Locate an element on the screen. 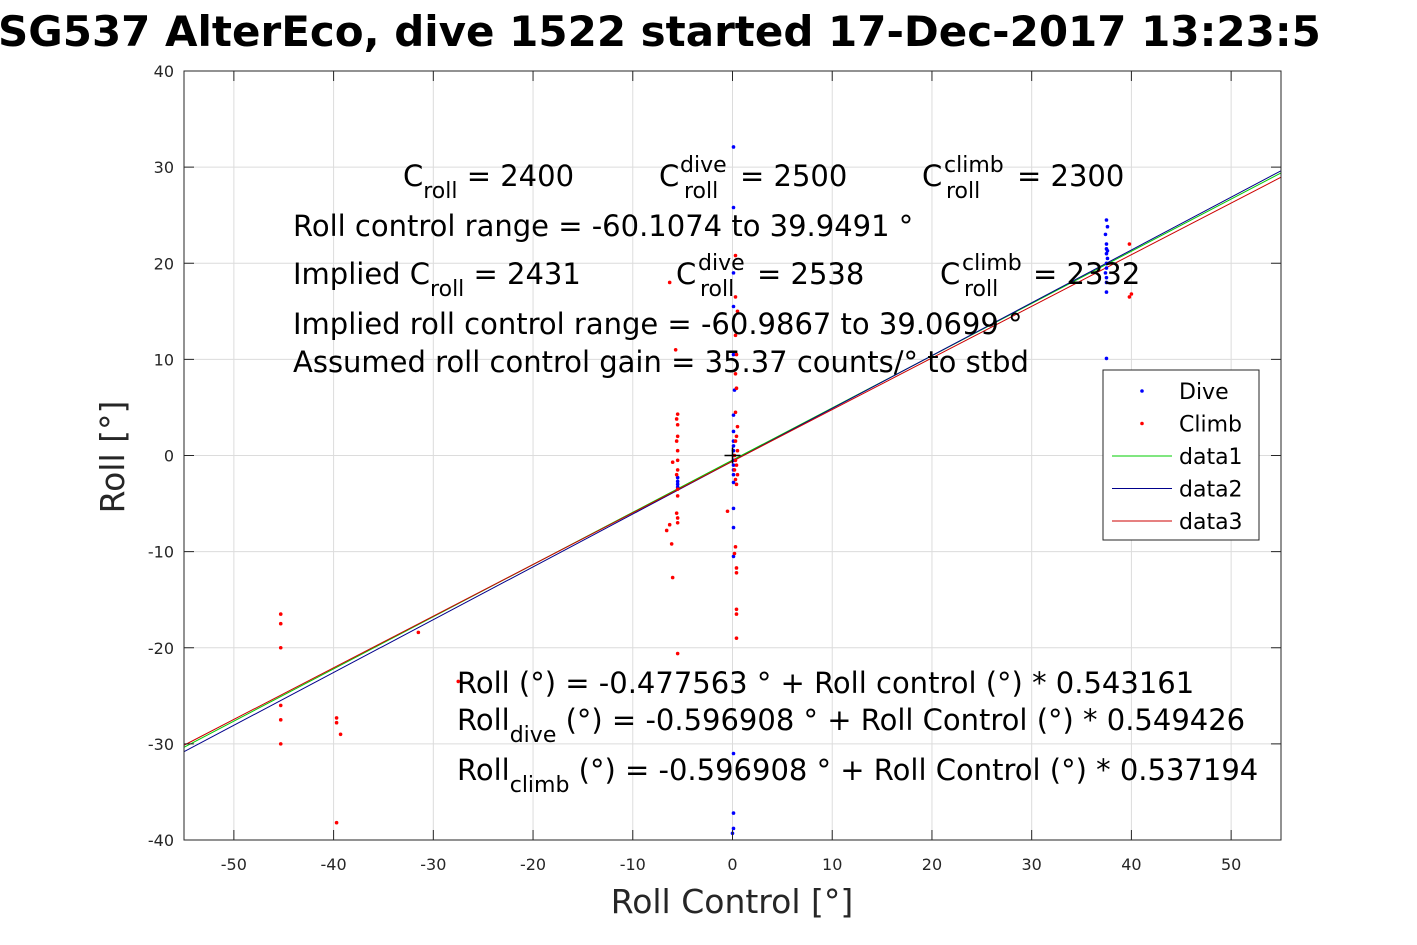  annotation-implied-c-climb-sub: roll is located at coordinates (981, 289).